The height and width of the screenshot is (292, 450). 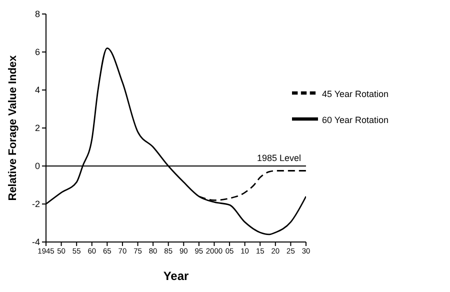 I want to click on y-tick-label: 4, so click(x=37, y=90).